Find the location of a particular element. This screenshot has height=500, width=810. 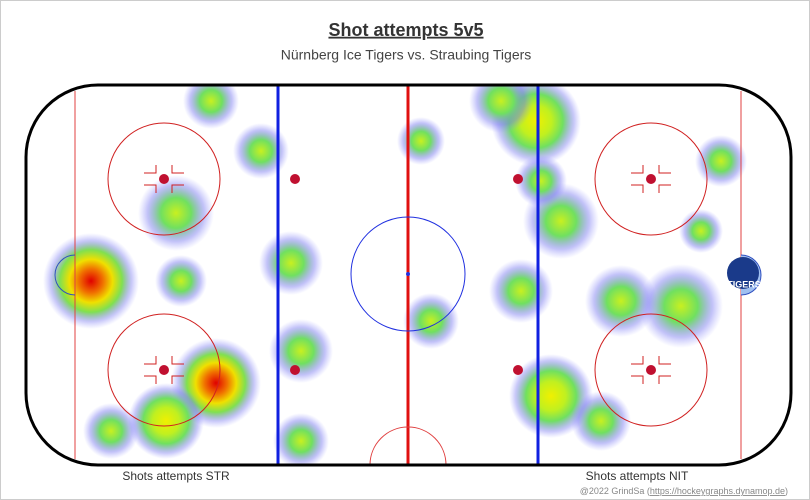

credit-link: https://hockeygraphs.dynamop.de is located at coordinates (717, 491).